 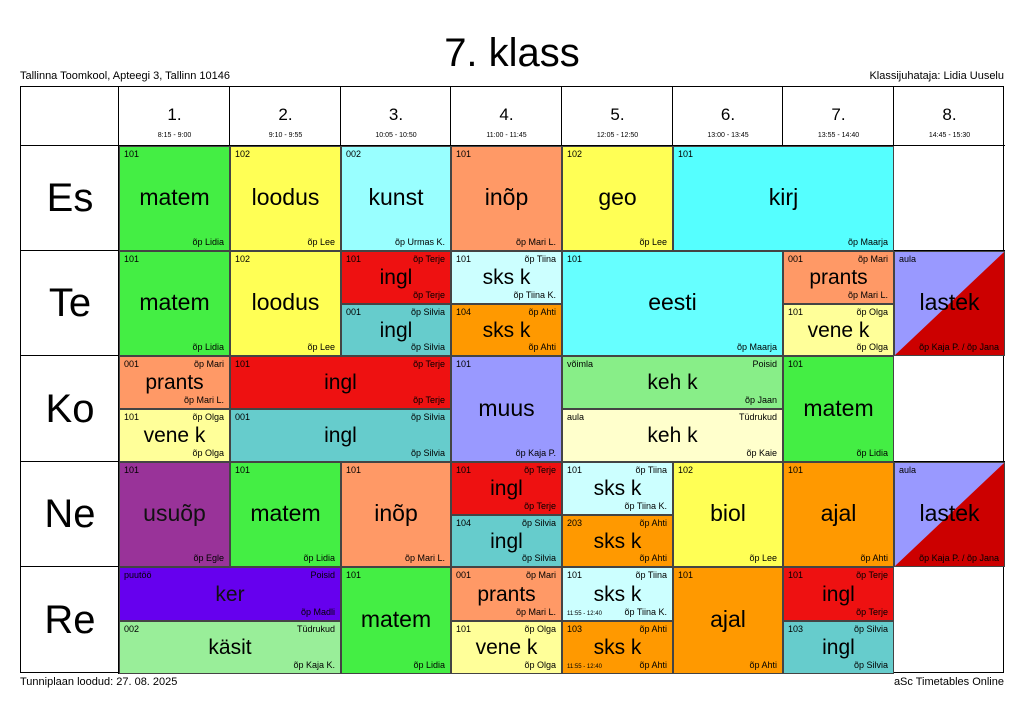 What do you see at coordinates (838, 135) in the screenshot?
I see `period-time: 13:55 - 14:40` at bounding box center [838, 135].